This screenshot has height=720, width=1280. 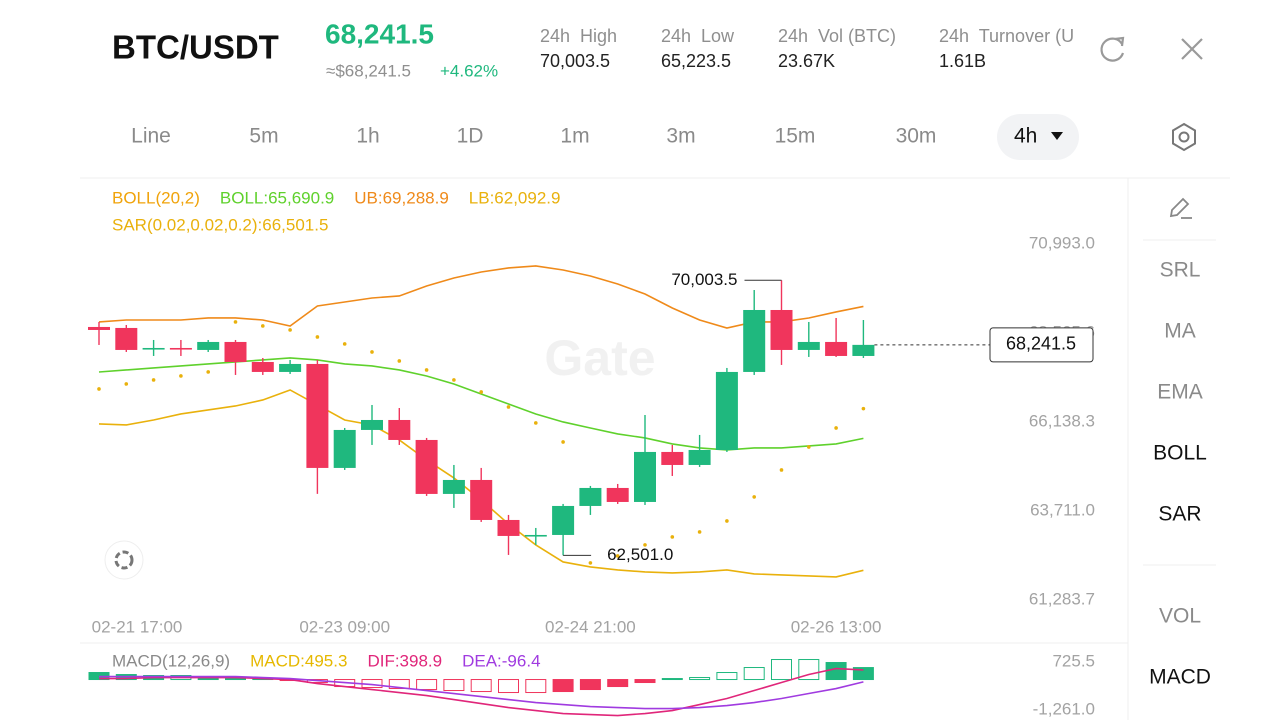 I want to click on indicator-tool: SAR, so click(x=1179, y=514).